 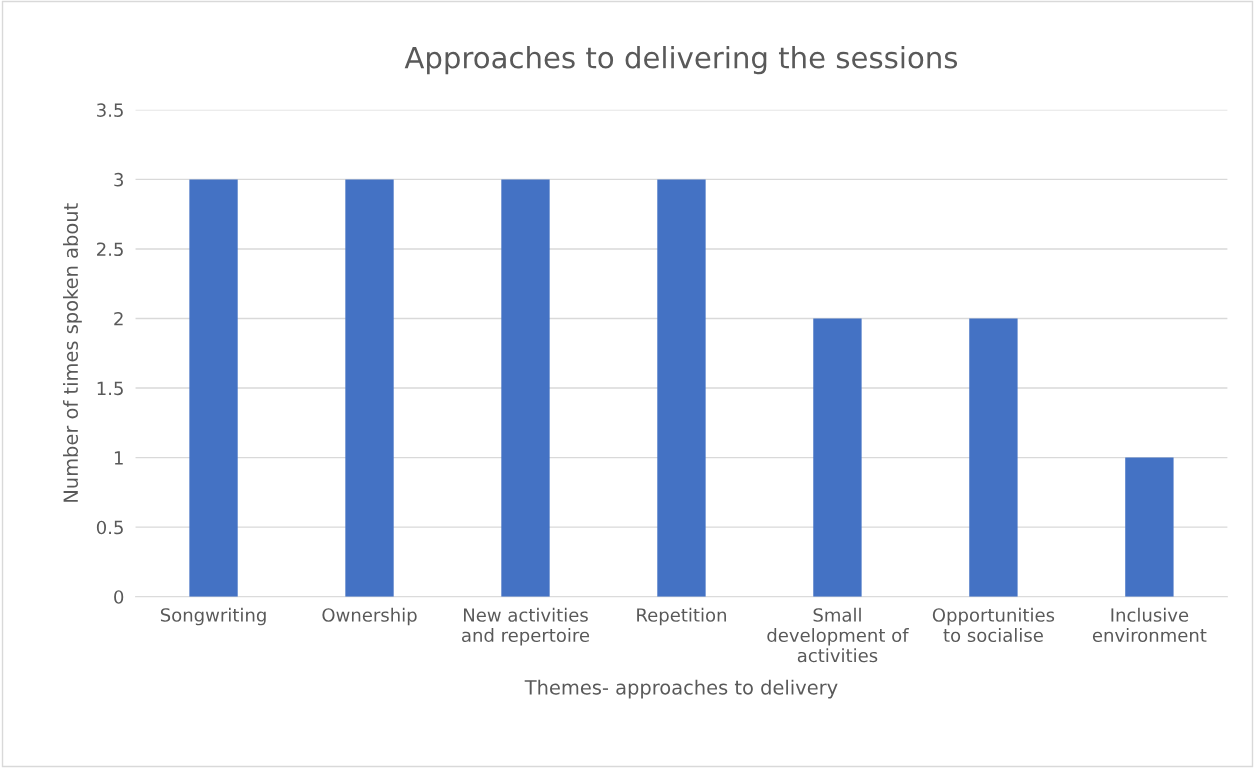 What do you see at coordinates (110, 110) in the screenshot?
I see `y-tick-label: 3.5` at bounding box center [110, 110].